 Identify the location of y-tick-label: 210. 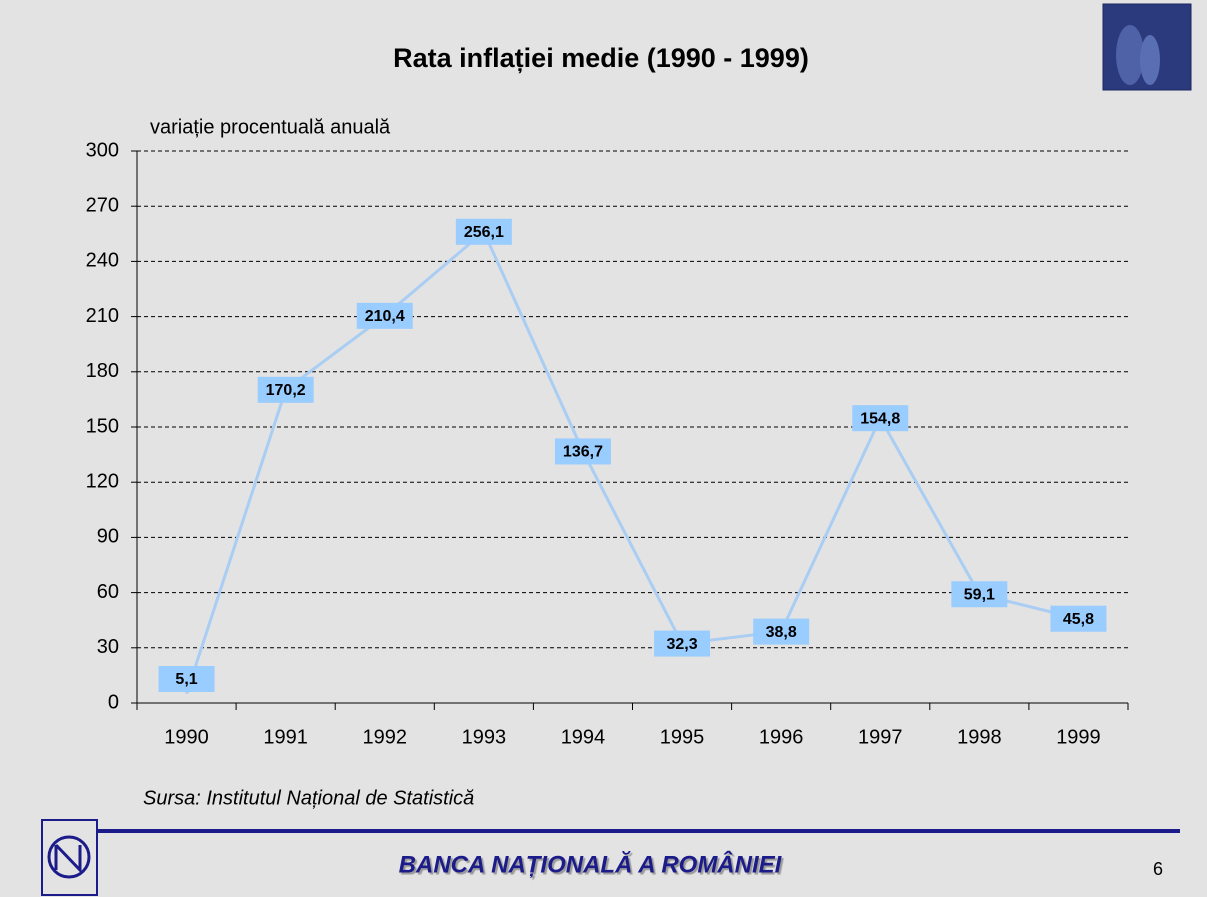
(102, 316).